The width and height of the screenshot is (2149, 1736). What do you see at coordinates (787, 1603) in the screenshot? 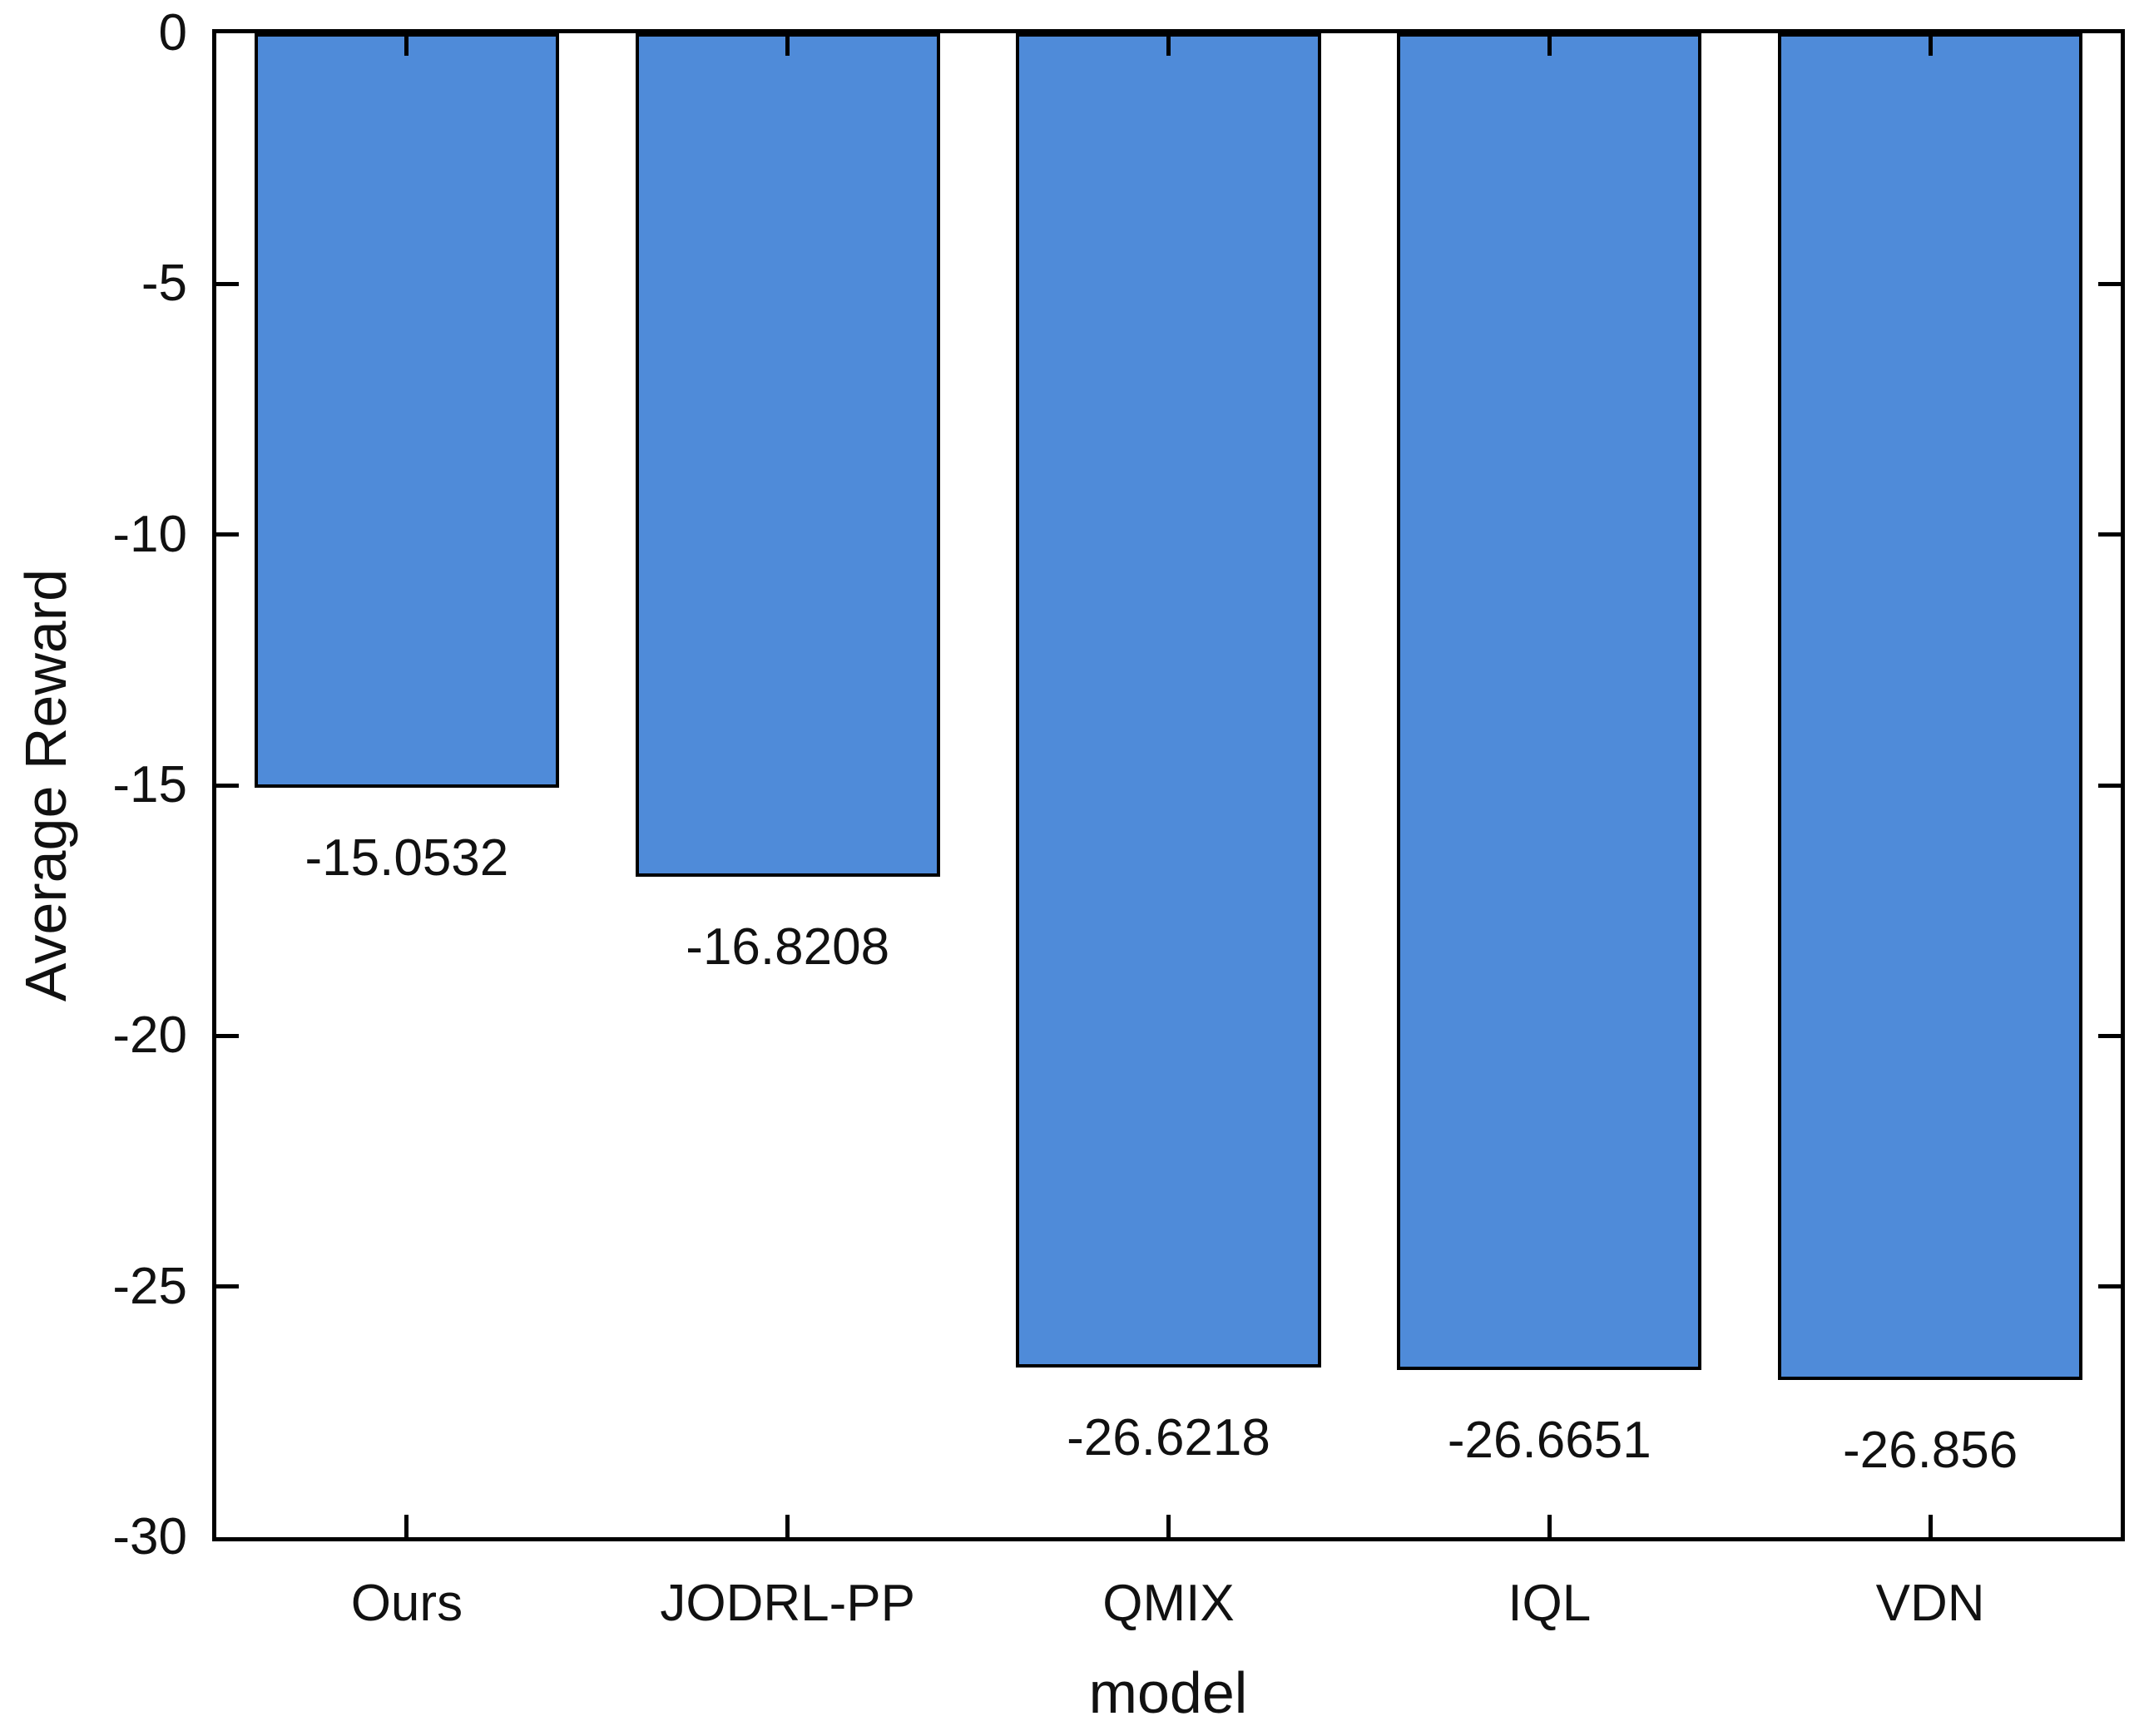
I see `x-tick-label-jodrl-pp: JODRL-PP` at bounding box center [787, 1603].